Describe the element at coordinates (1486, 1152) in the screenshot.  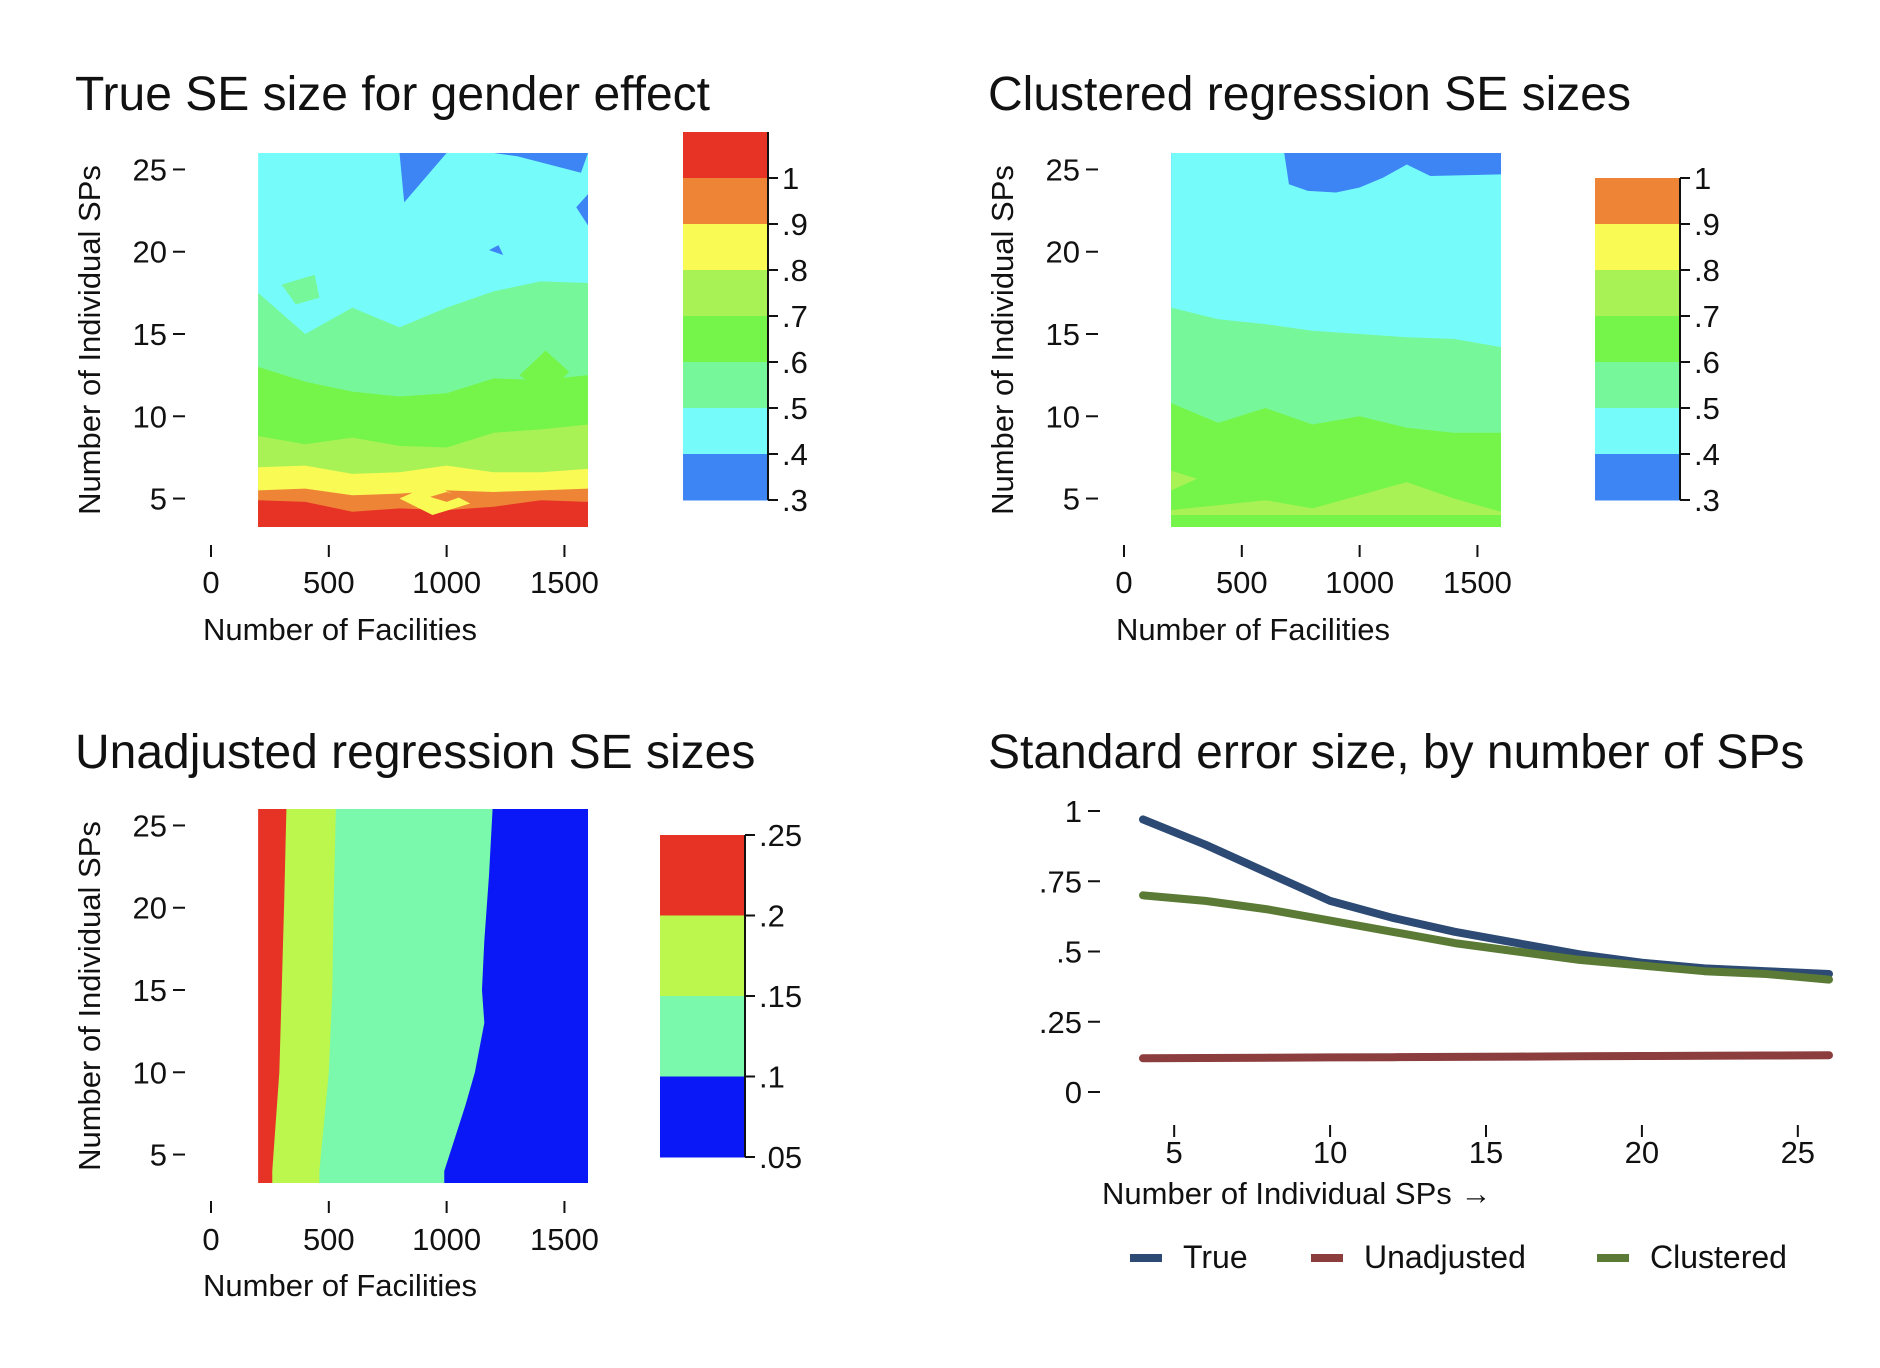
I see `x-tick-label: 15` at that location.